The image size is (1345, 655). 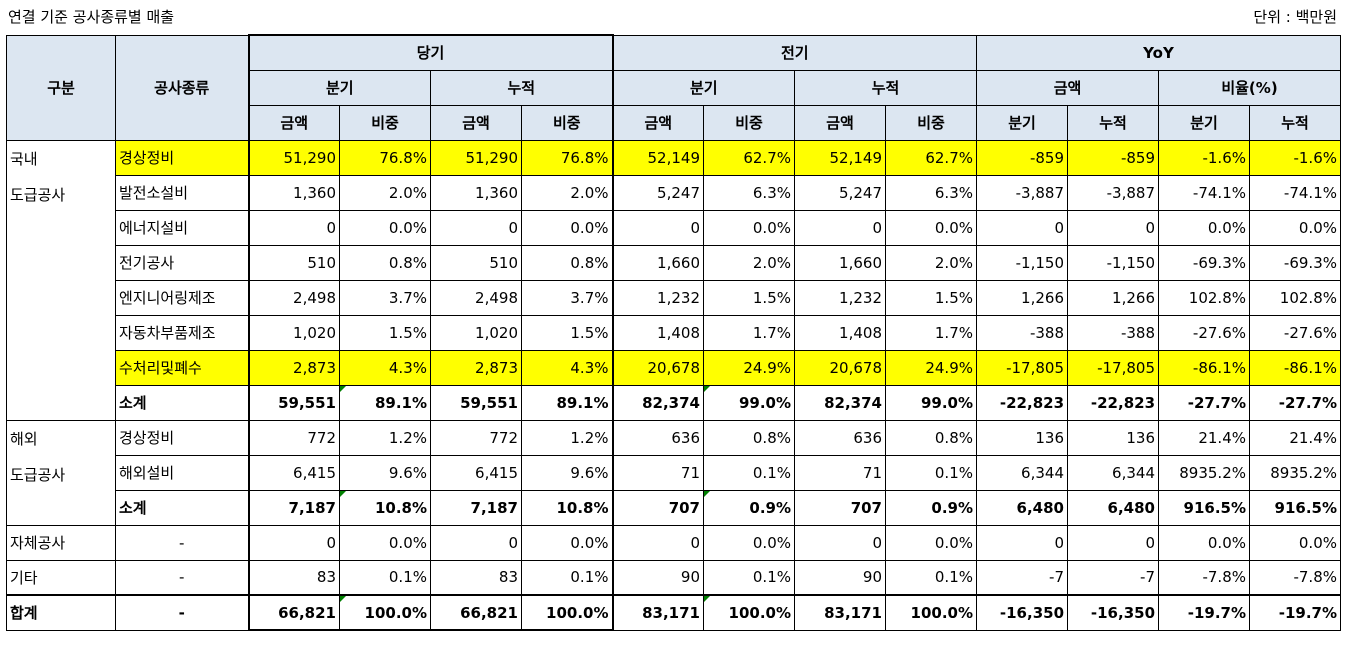 I want to click on table-row: 에너지설비 0 0.0% 0 0.0% 0 0.0% 0 0.0% 0 0 0.0% 0.0%, so click(x=674, y=227).